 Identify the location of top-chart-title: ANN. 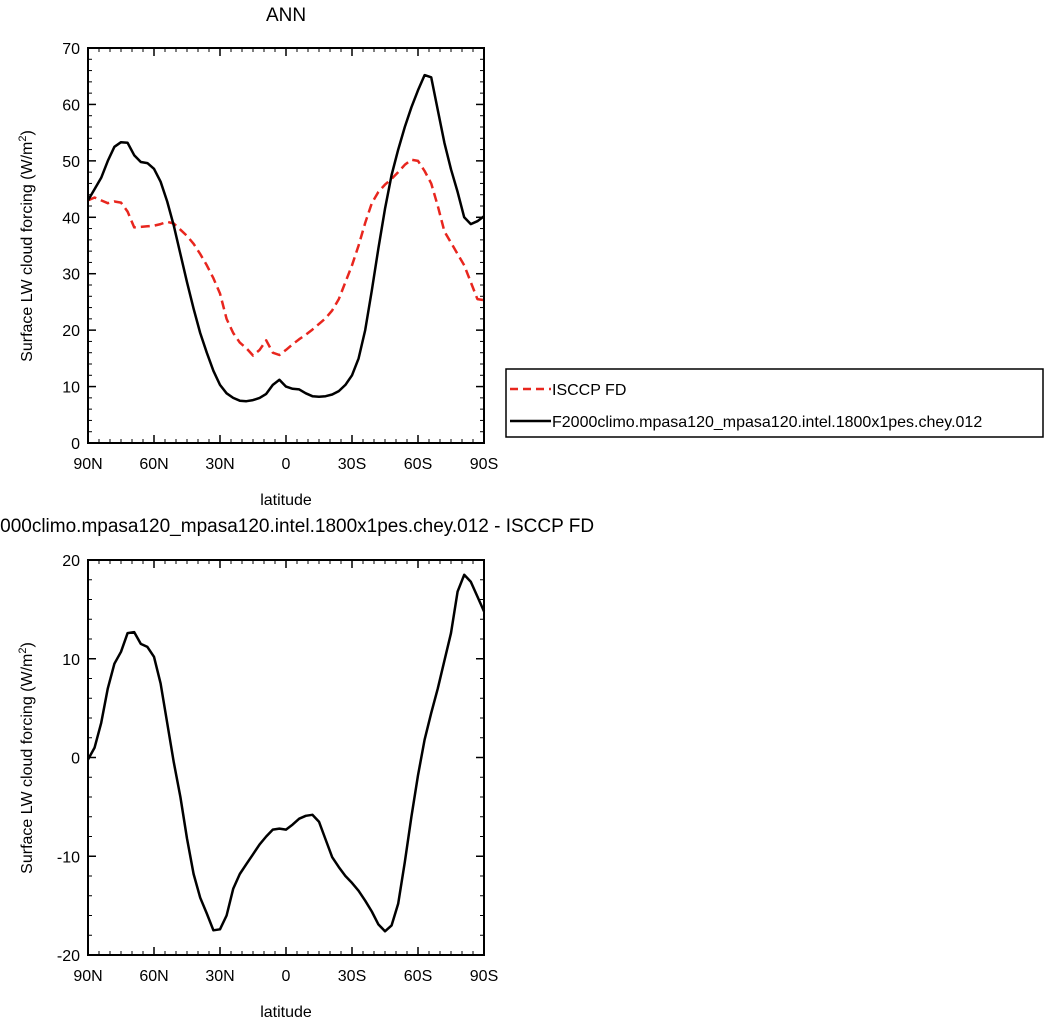
(286, 15).